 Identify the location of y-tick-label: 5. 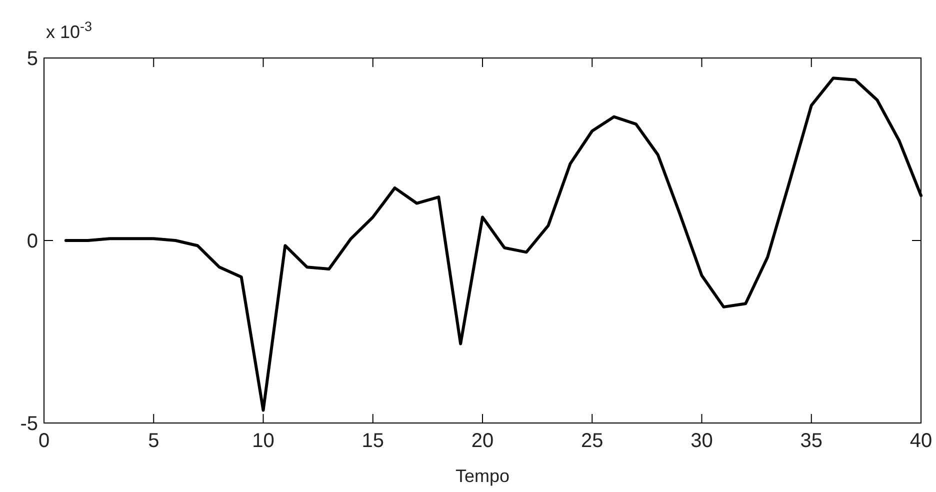
(32, 59).